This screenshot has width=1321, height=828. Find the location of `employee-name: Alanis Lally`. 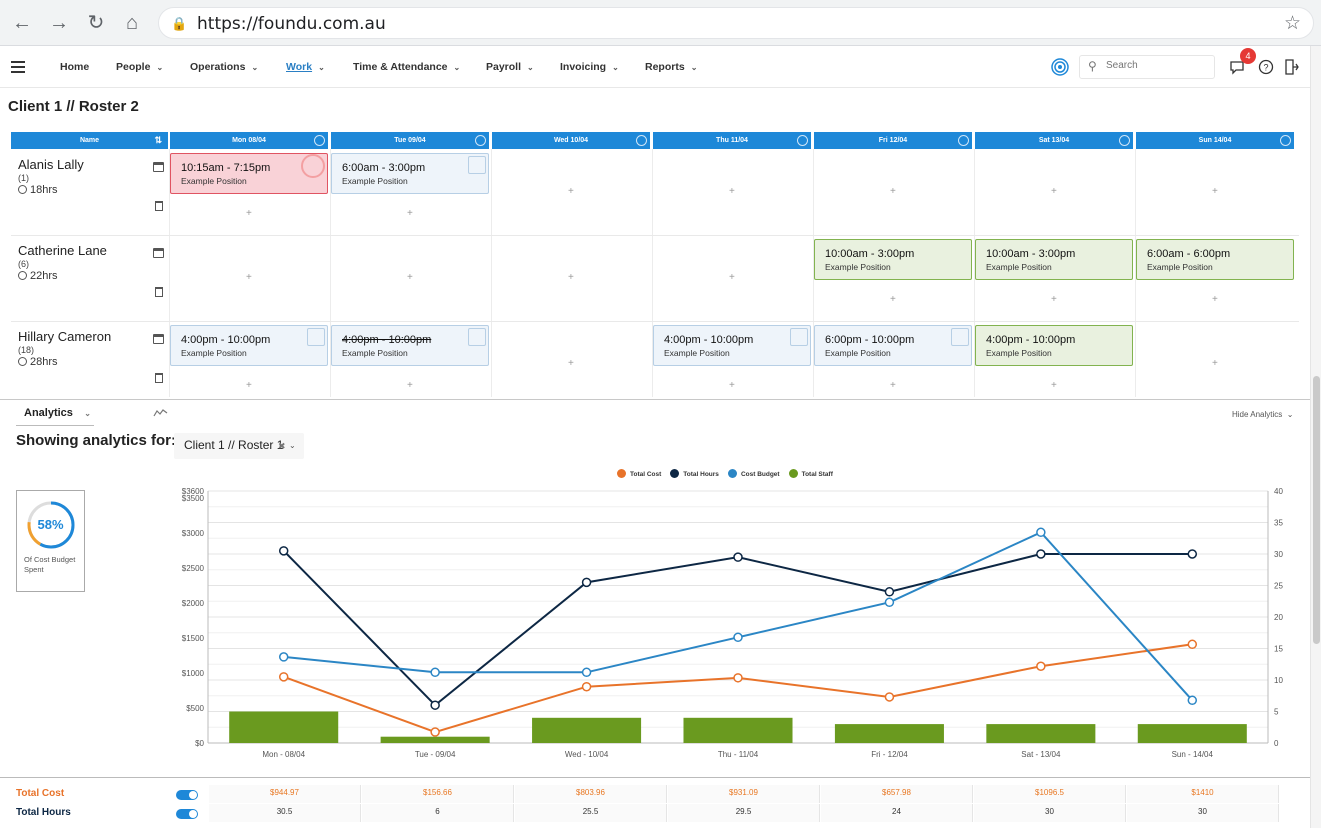

employee-name: Alanis Lally is located at coordinates (51, 164).